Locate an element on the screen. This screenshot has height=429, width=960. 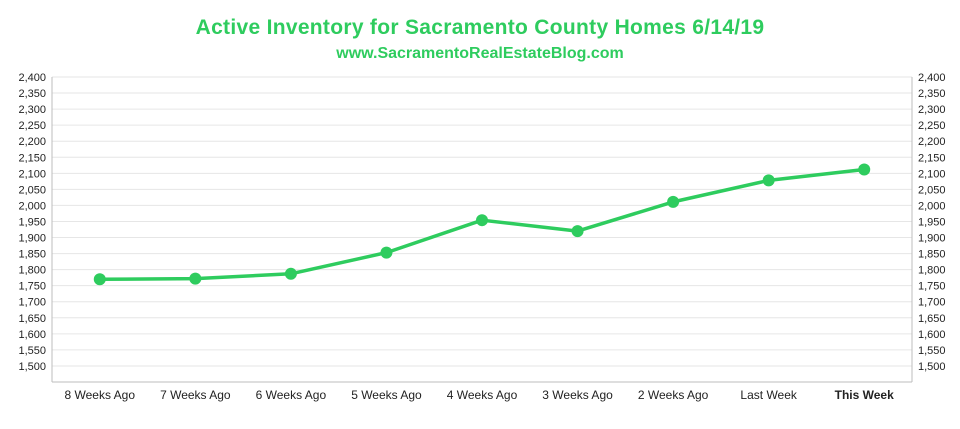
y-tick-label-left: 2,300 is located at coordinates (32, 110).